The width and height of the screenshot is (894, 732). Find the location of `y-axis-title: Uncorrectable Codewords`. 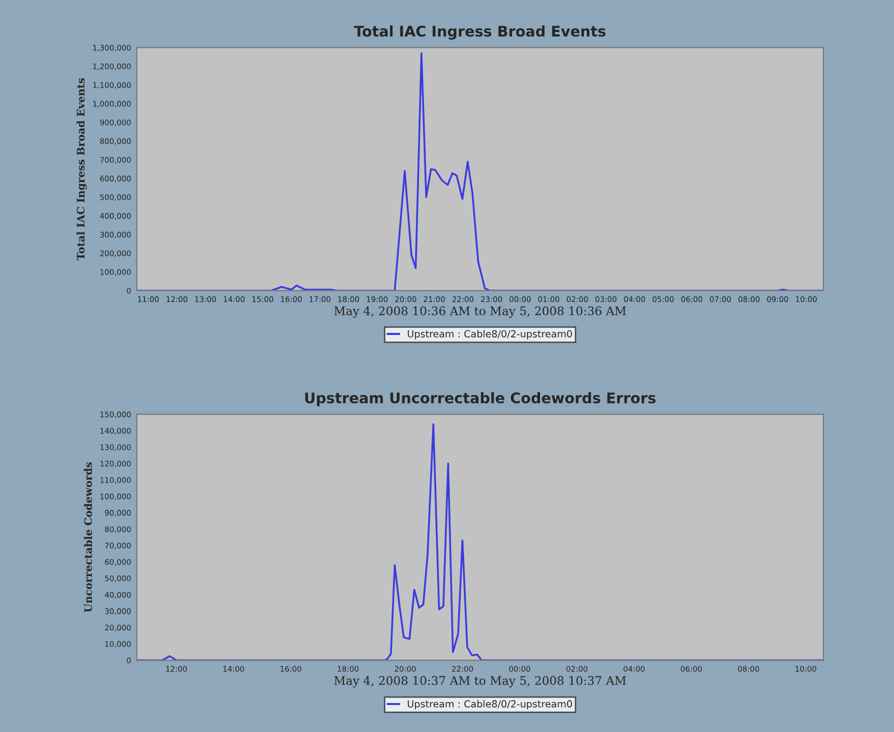

y-axis-title: Uncorrectable Codewords is located at coordinates (88, 537).